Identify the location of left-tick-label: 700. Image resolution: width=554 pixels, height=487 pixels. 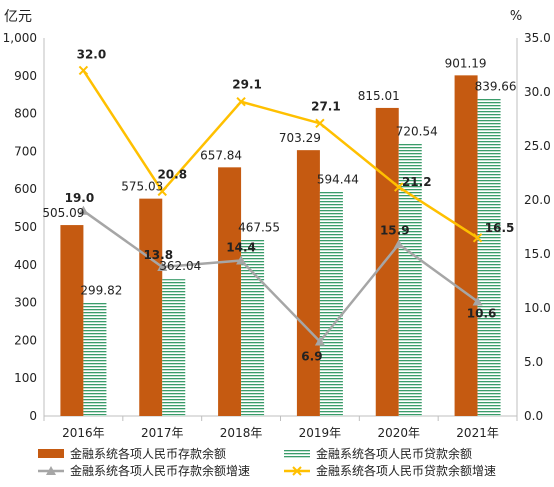
(25, 151).